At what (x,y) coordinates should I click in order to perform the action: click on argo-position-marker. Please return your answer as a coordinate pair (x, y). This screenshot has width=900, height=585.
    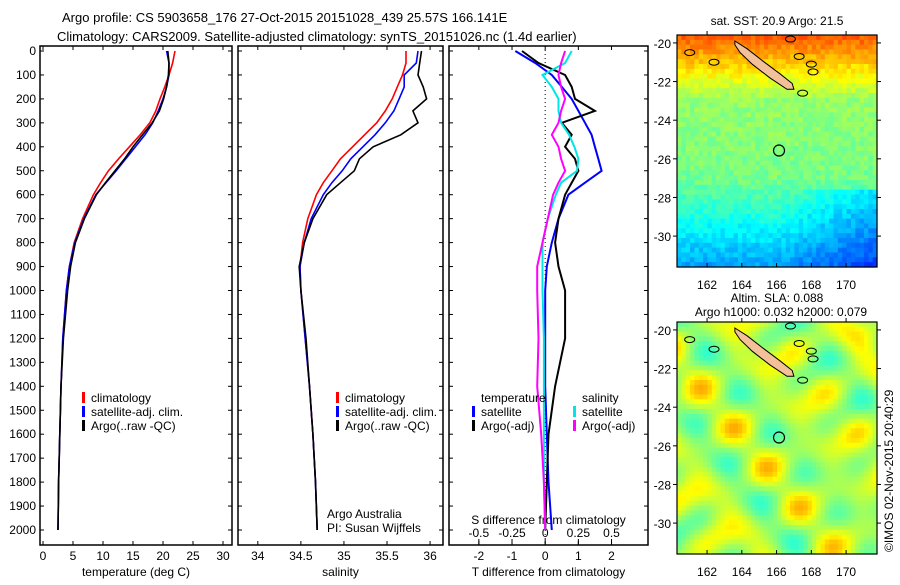
    Looking at the image, I should click on (779, 150).